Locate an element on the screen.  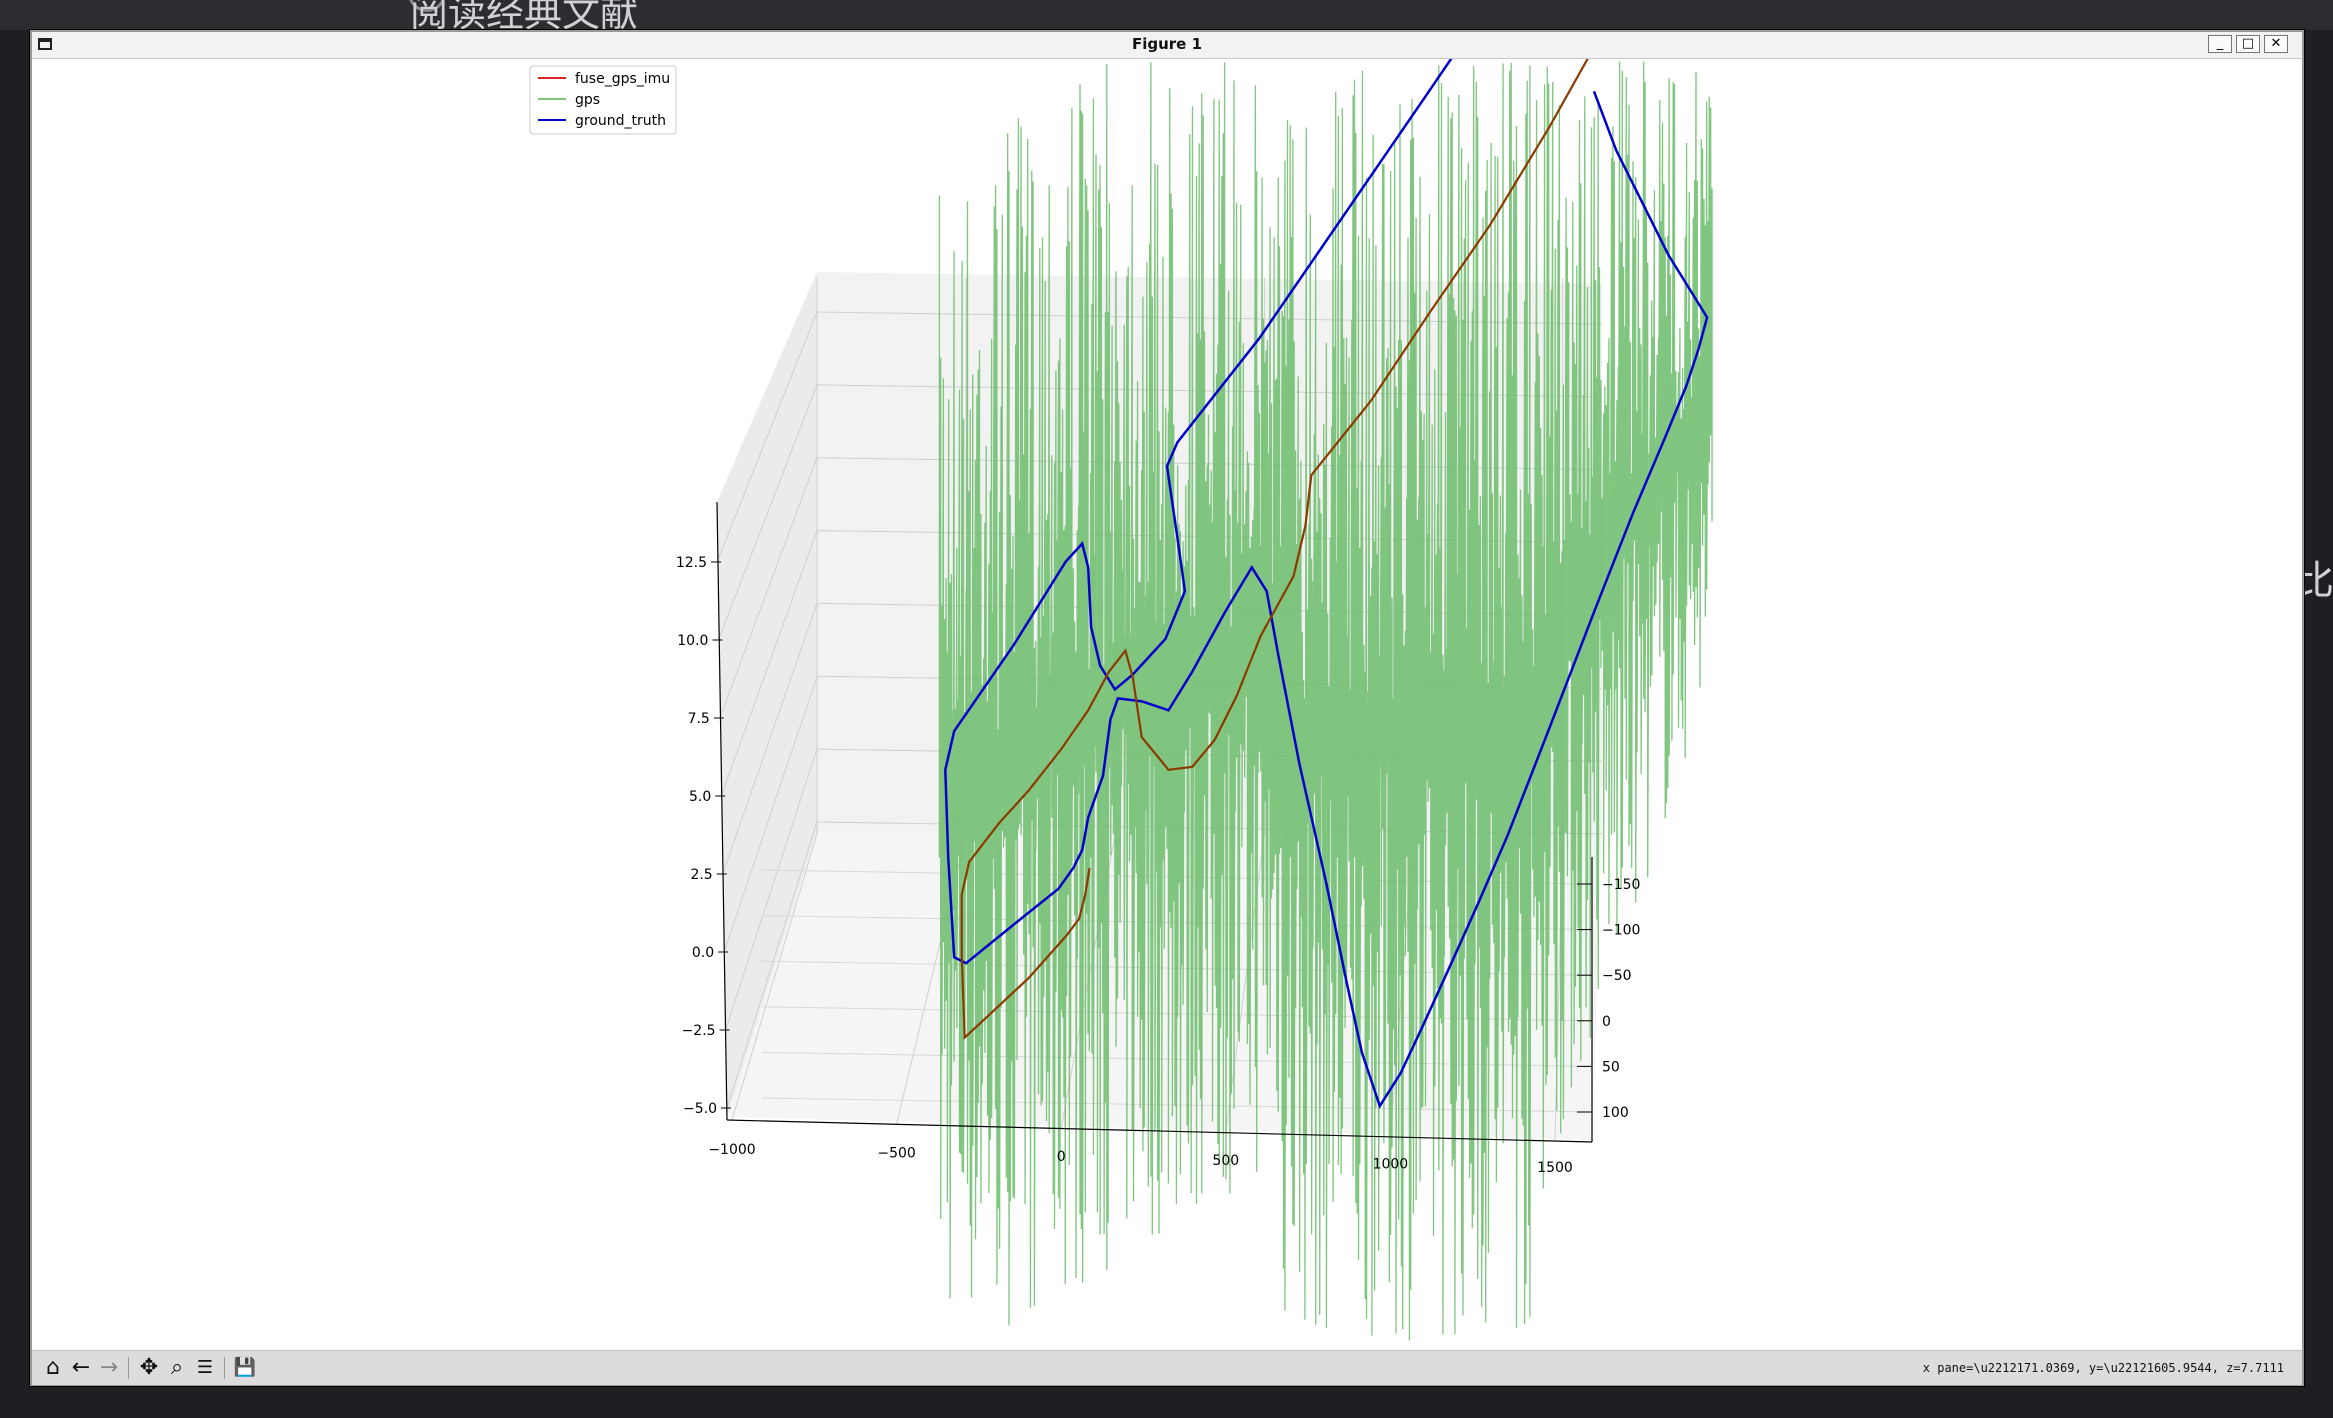
z-axis-line is located at coordinates (722, 811).